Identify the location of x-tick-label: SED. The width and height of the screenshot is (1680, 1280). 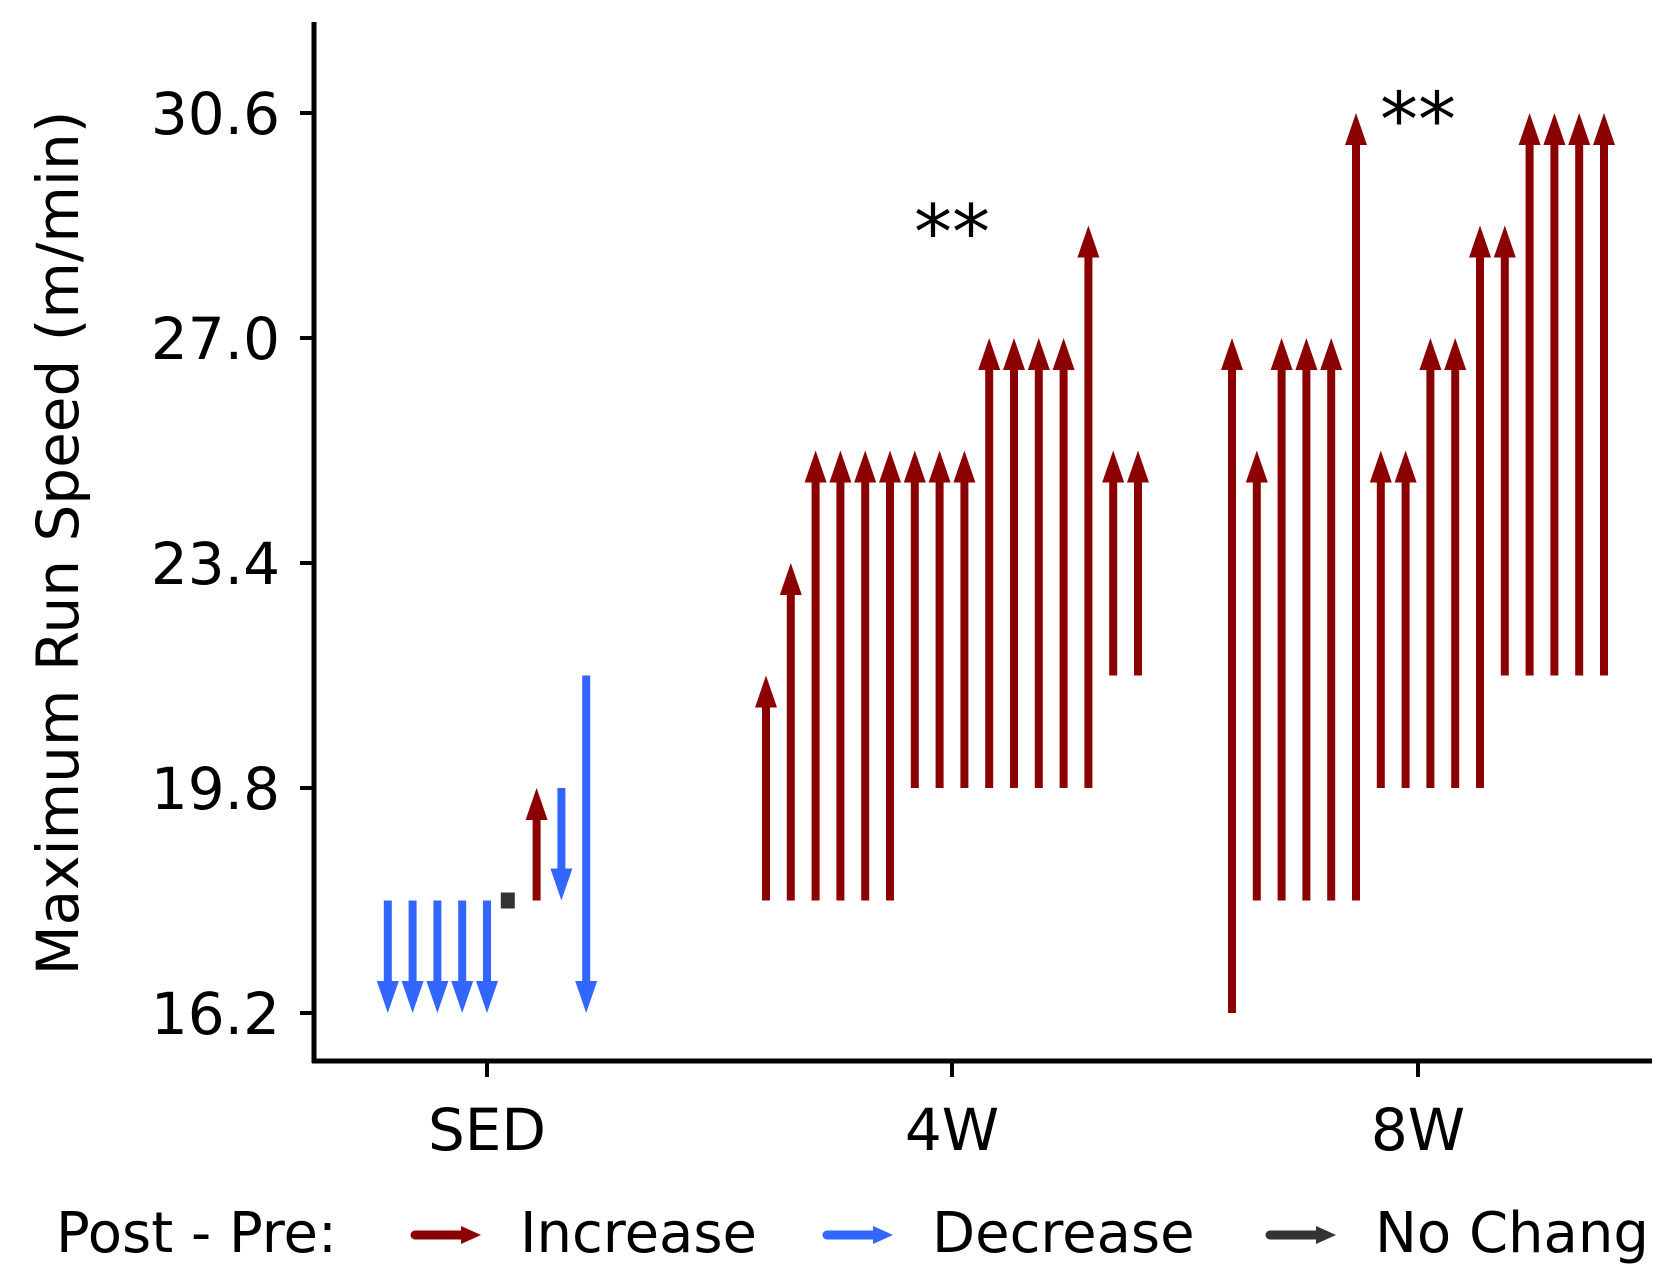
(487, 1130).